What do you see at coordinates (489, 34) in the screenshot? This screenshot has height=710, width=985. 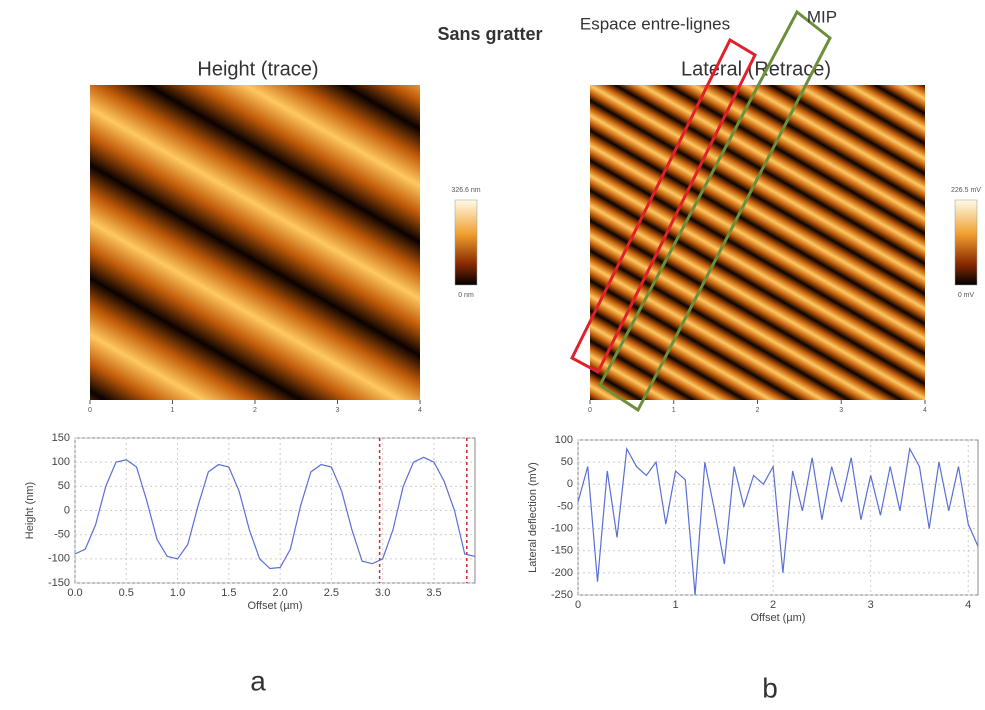 I see `figure-title: Sans gratter` at bounding box center [489, 34].